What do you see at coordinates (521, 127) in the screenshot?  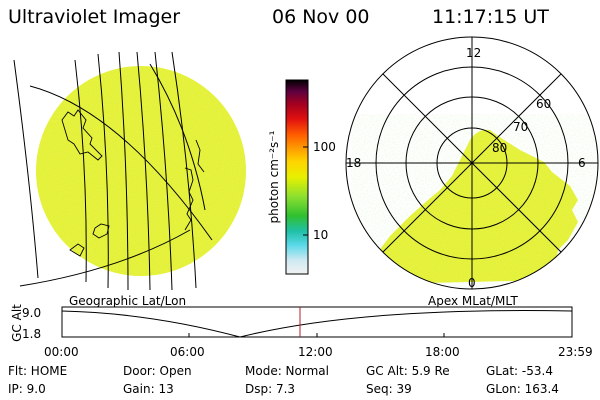 I see `lat-label-70: 70` at bounding box center [521, 127].